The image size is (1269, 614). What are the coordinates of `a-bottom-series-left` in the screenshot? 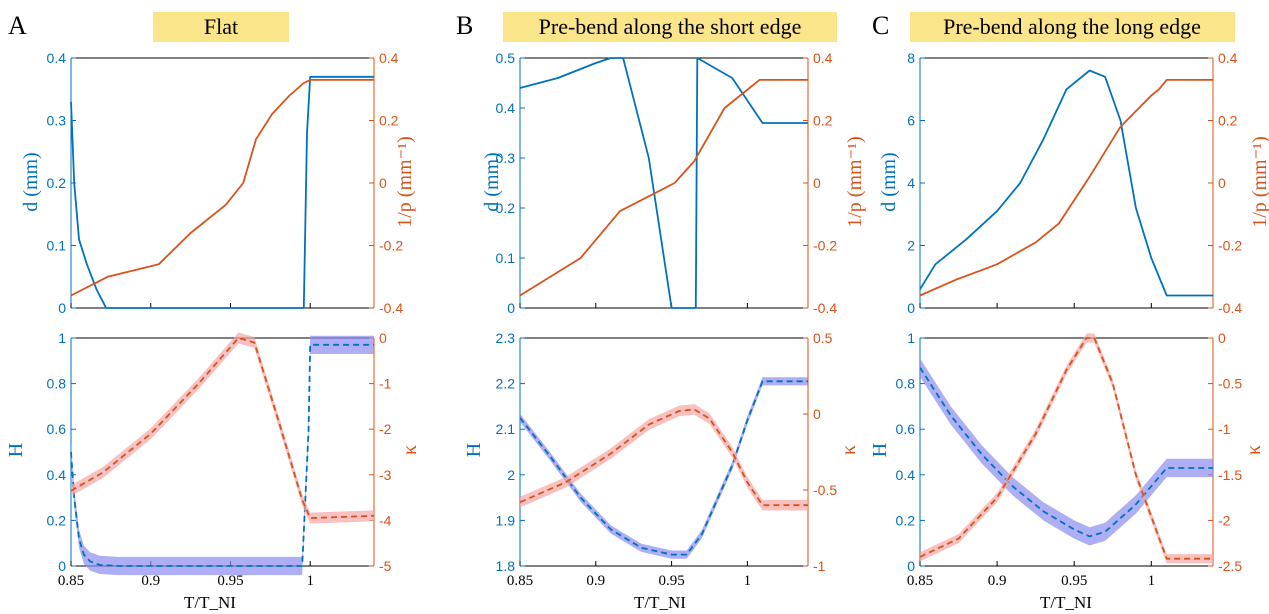 It's located at (222, 455).